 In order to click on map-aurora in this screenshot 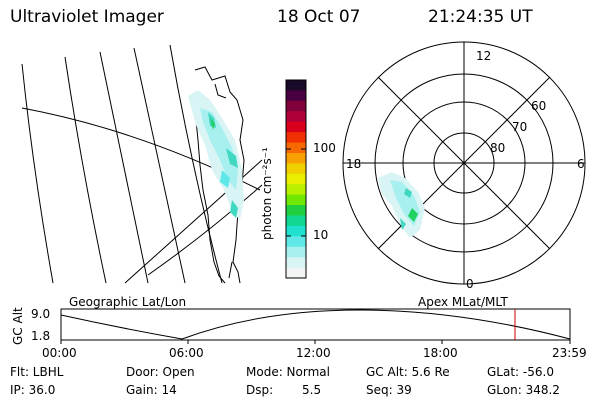, I will do `click(216, 155)`.